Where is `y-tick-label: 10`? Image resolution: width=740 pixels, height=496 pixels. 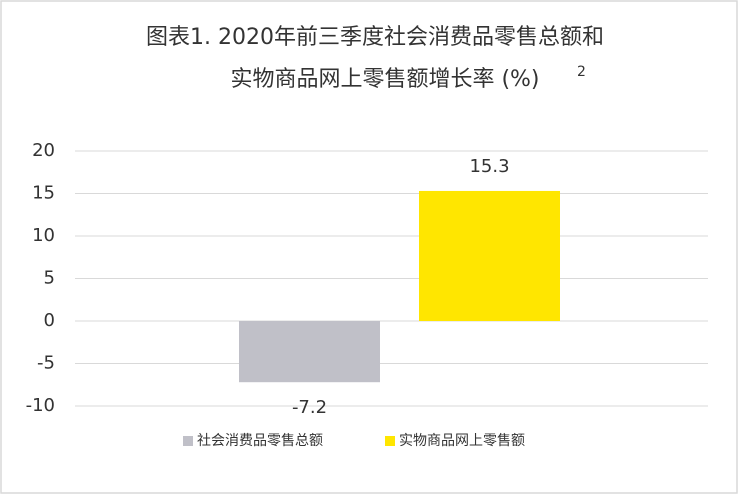 y-tick-label: 10 is located at coordinates (43, 235).